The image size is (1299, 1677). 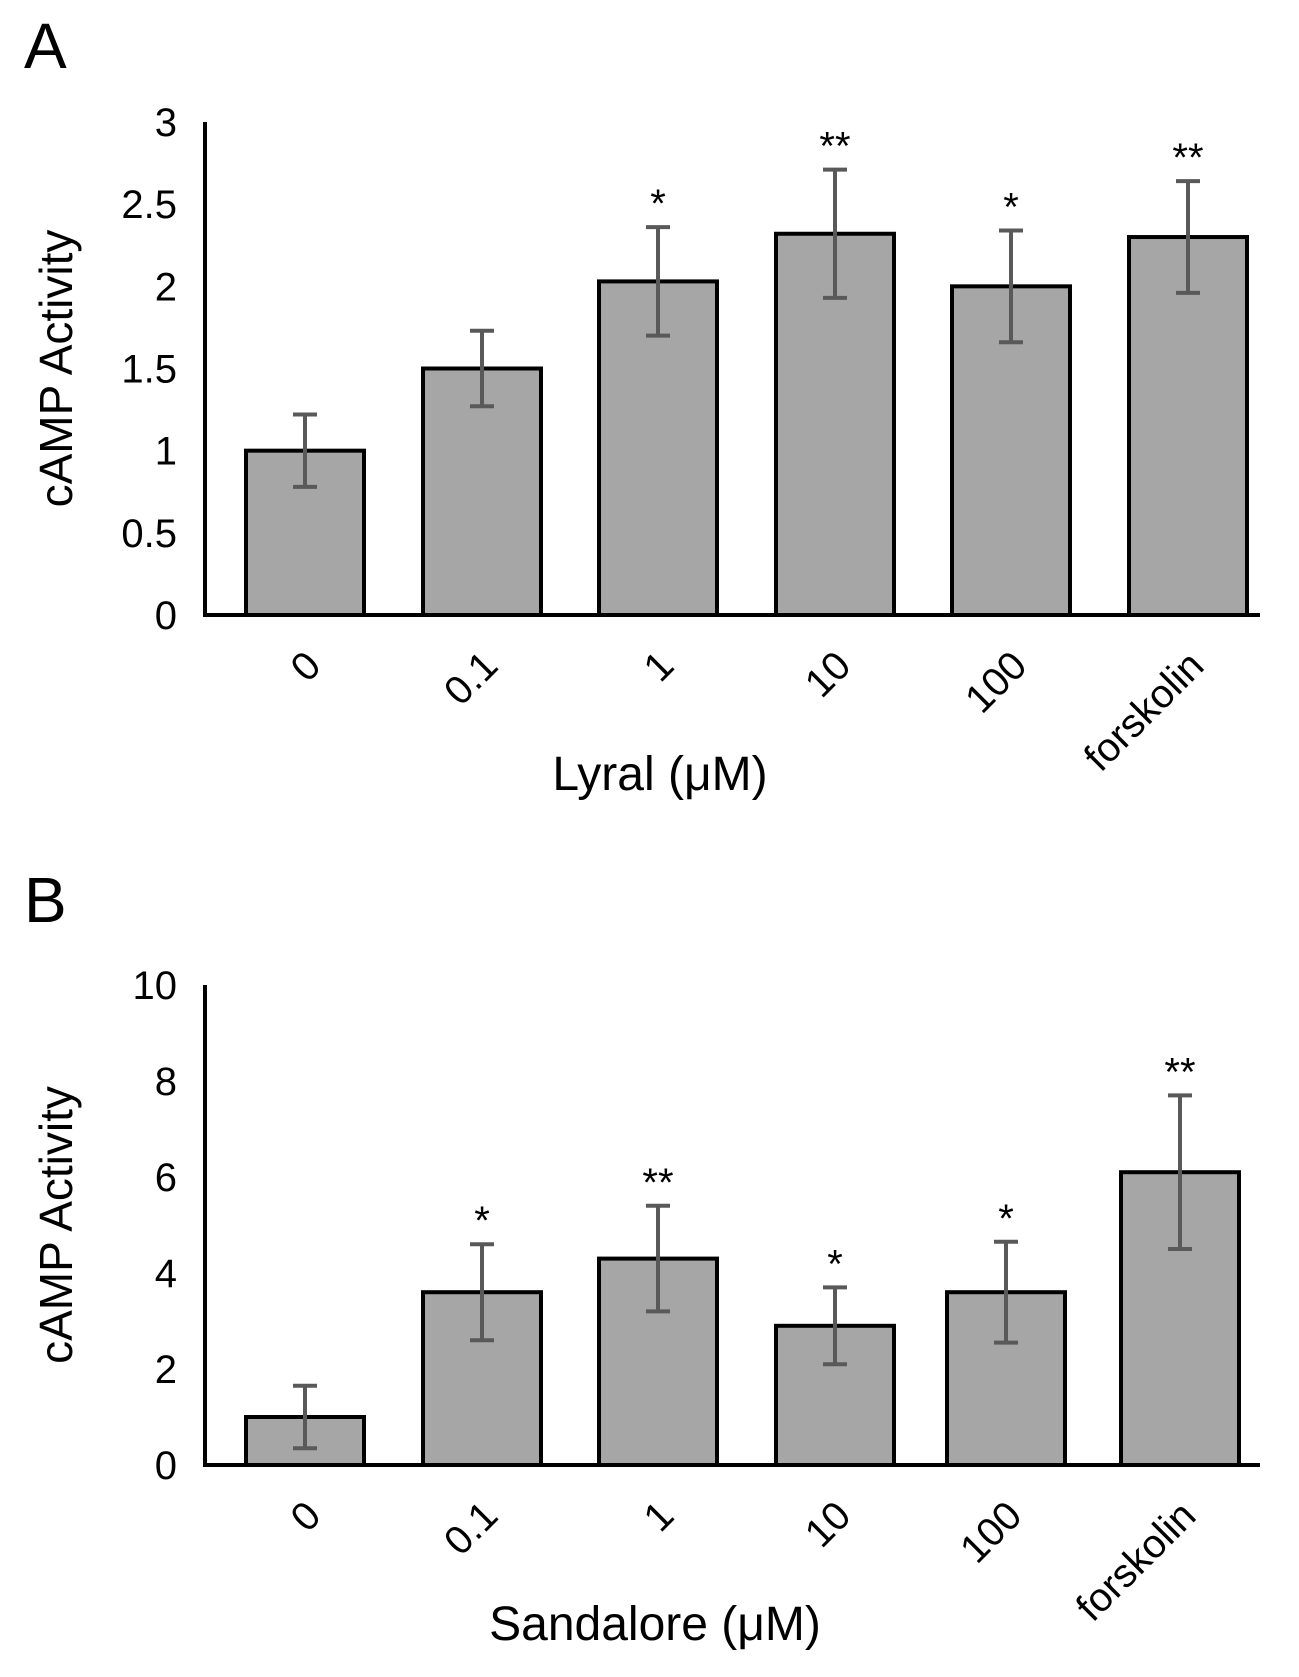 What do you see at coordinates (149, 205) in the screenshot?
I see `y-tick-label: 2.5` at bounding box center [149, 205].